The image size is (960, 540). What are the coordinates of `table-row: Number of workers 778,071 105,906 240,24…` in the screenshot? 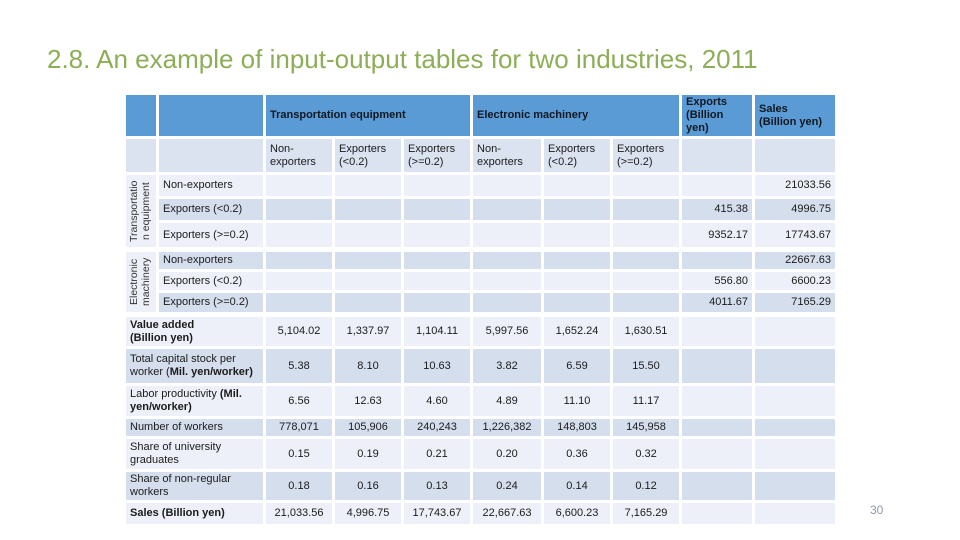 It's located at (481, 427).